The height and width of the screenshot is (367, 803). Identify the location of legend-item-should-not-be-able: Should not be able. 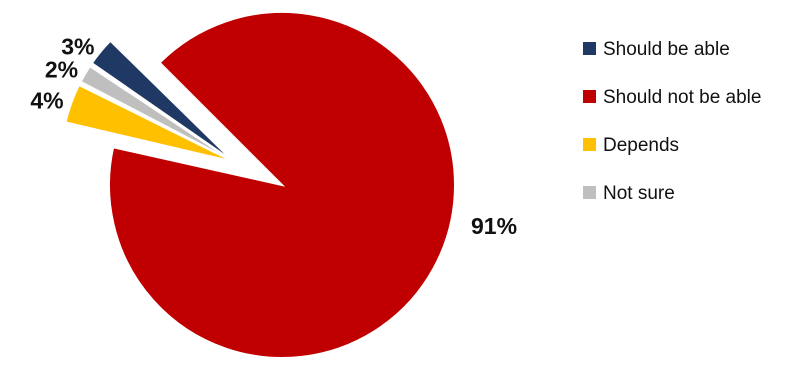
(672, 97).